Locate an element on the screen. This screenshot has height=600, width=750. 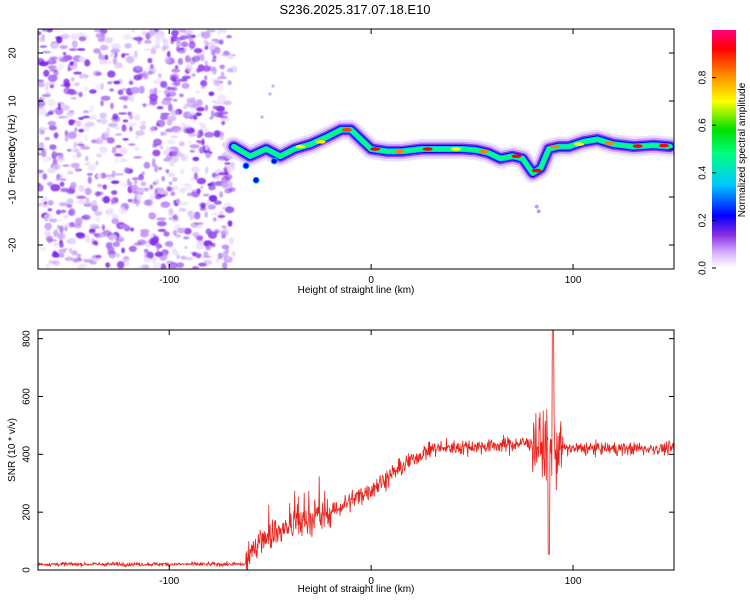
y-tick-label: 200 is located at coordinates (27, 511).